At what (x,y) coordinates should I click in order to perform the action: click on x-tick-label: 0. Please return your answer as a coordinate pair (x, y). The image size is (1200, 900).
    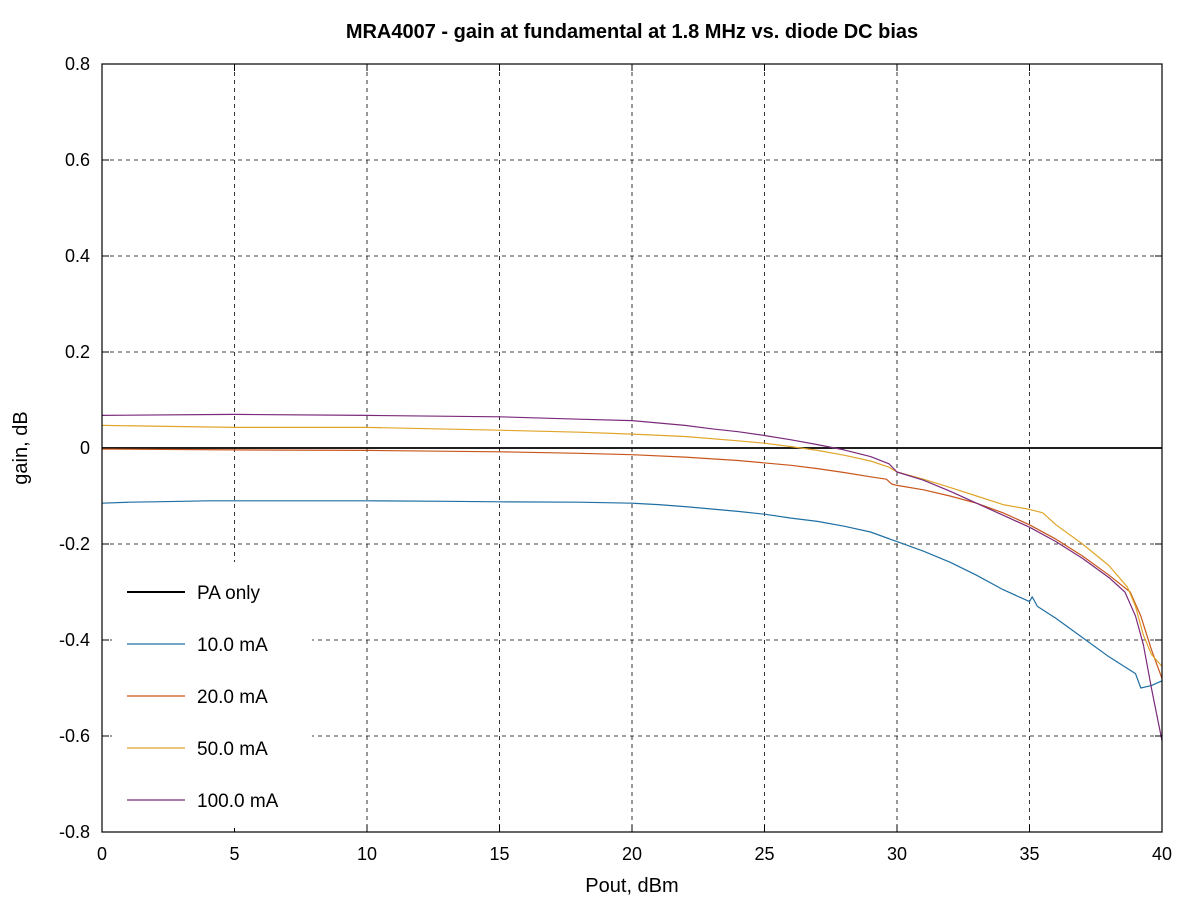
    Looking at the image, I should click on (102, 854).